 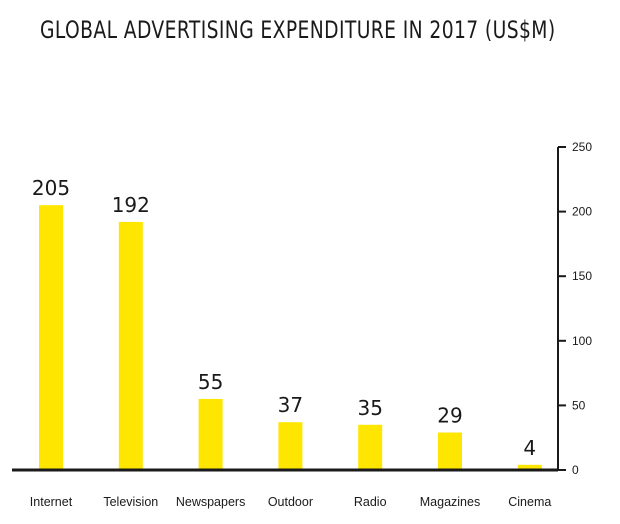 I want to click on data-label-newspapers: 55, so click(x=210, y=382).